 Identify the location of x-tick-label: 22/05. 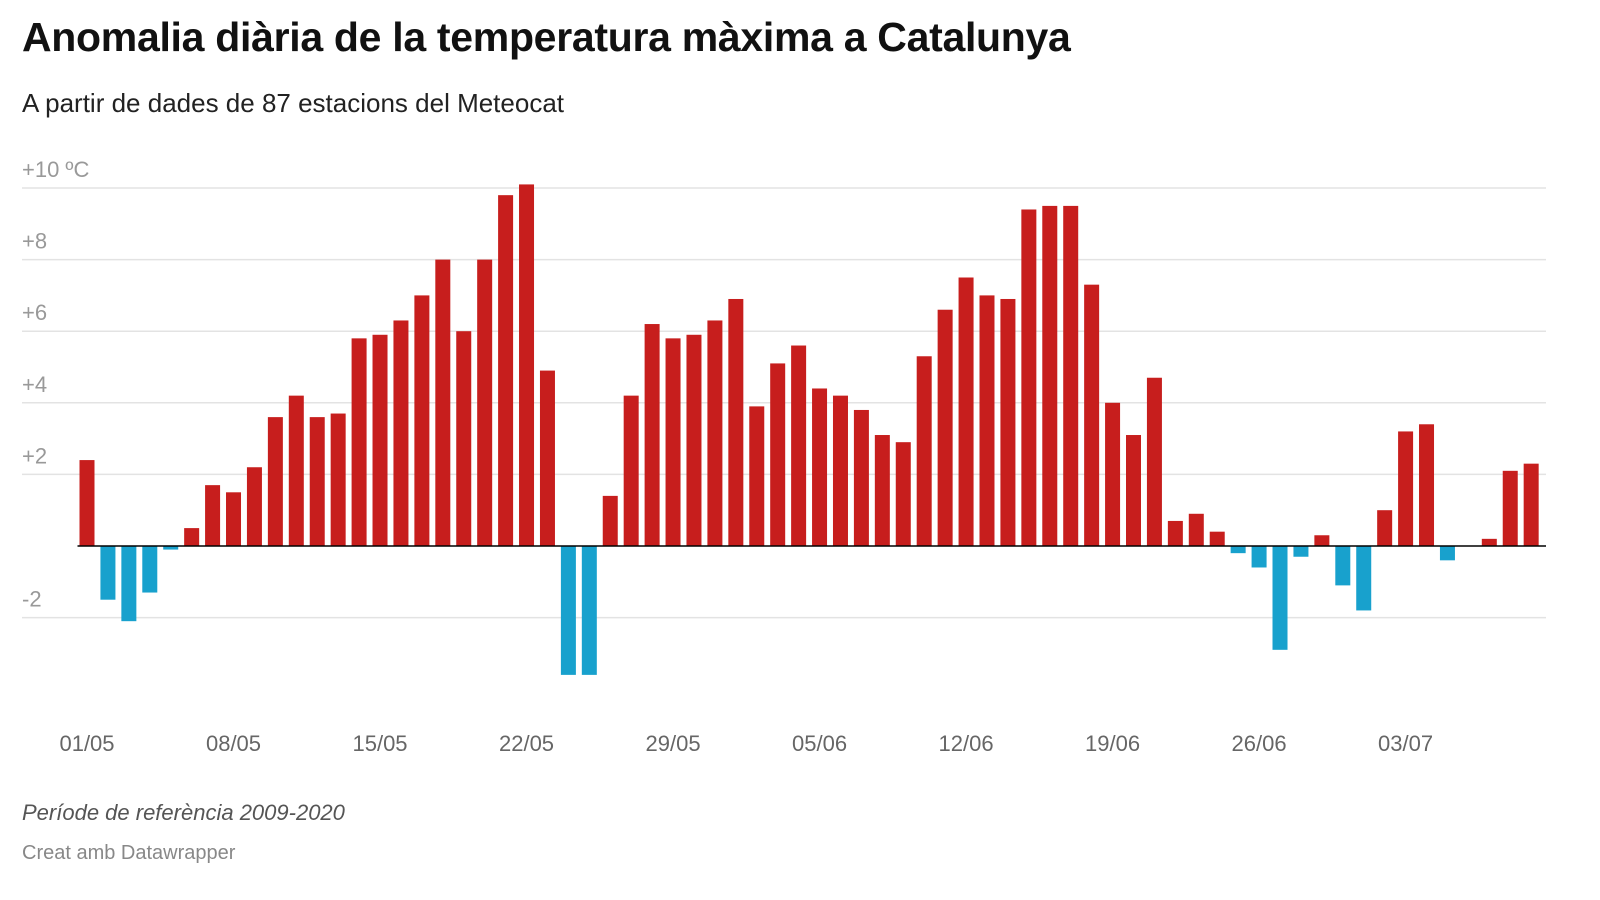
(526, 743).